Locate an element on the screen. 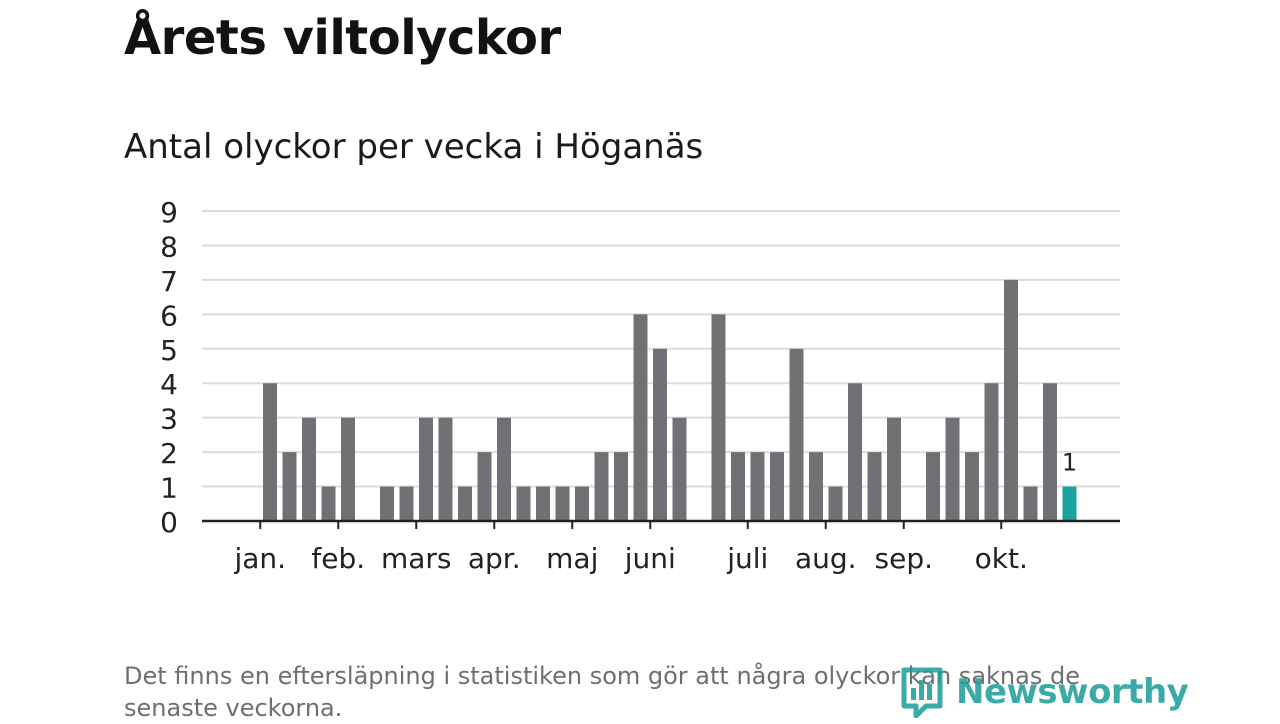 The image size is (1280, 724). y-tick-label: 3 is located at coordinates (169, 419).